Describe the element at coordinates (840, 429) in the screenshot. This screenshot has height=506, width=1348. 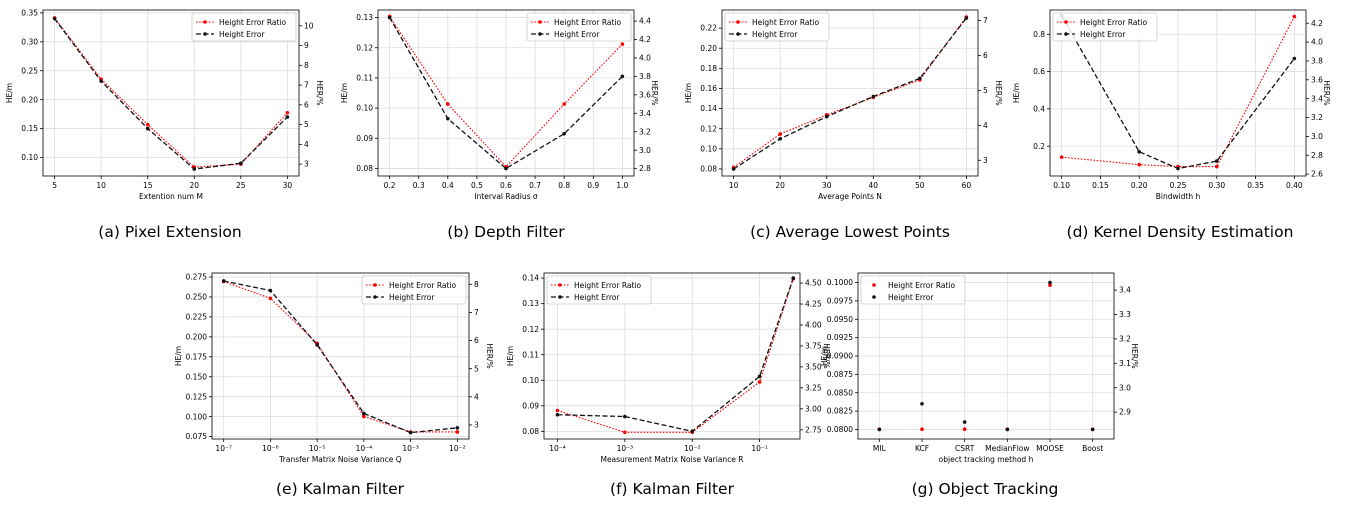
I see `y-tick-label: 0.0800` at that location.